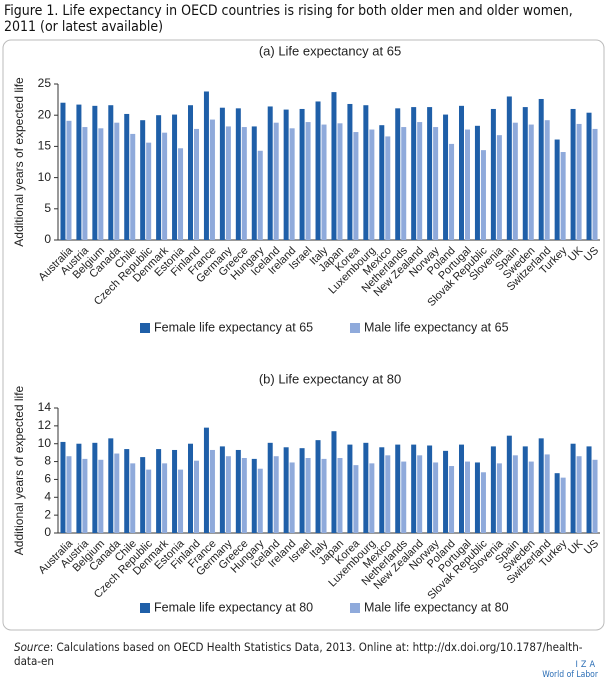 This screenshot has height=683, width=608. What do you see at coordinates (47, 208) in the screenshot?
I see `y-tick-label: 5` at bounding box center [47, 208].